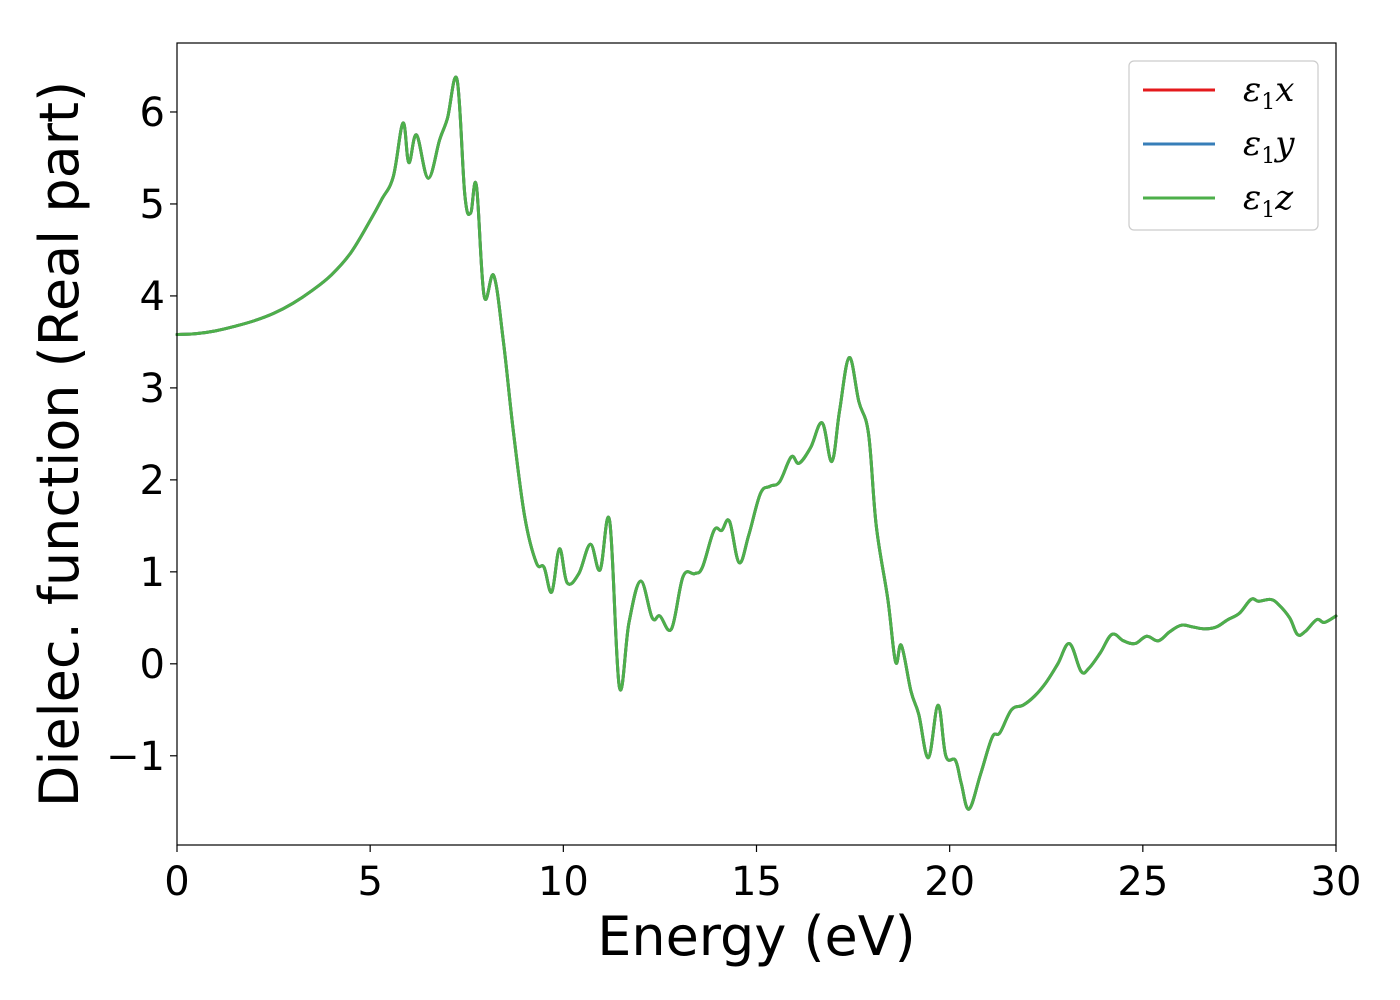 This screenshot has height=1000, width=1400. Describe the element at coordinates (756, 882) in the screenshot. I see `x-tick-label: 15` at that location.